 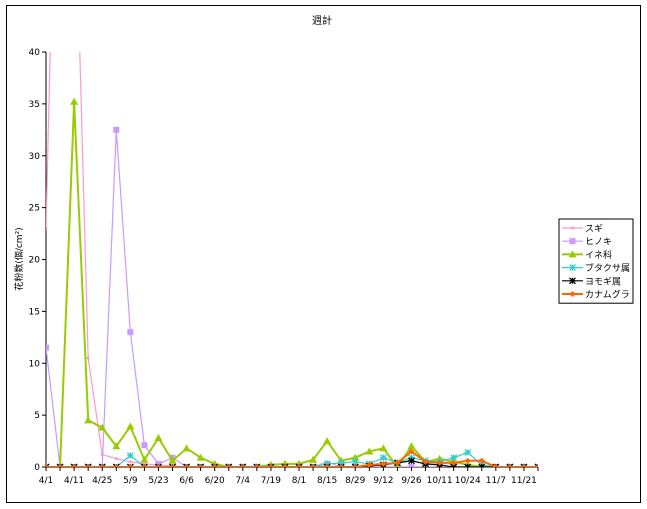 What do you see at coordinates (35, 364) in the screenshot?
I see `y-tick-label: 10` at bounding box center [35, 364].